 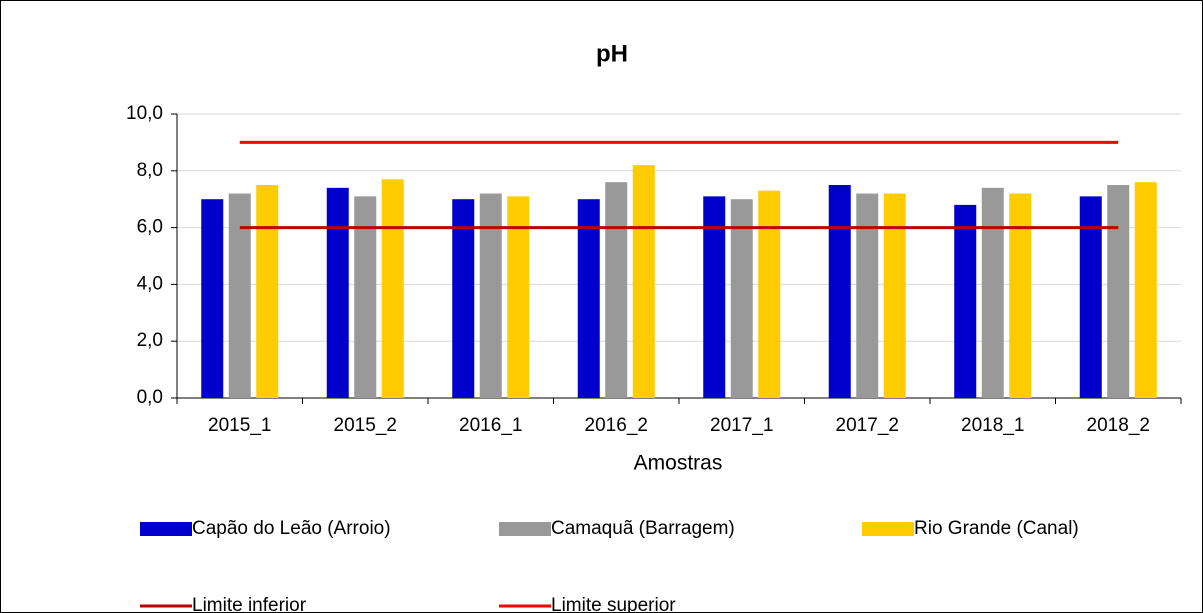 What do you see at coordinates (150, 397) in the screenshot?
I see `y-tick-label: 0,0` at bounding box center [150, 397].